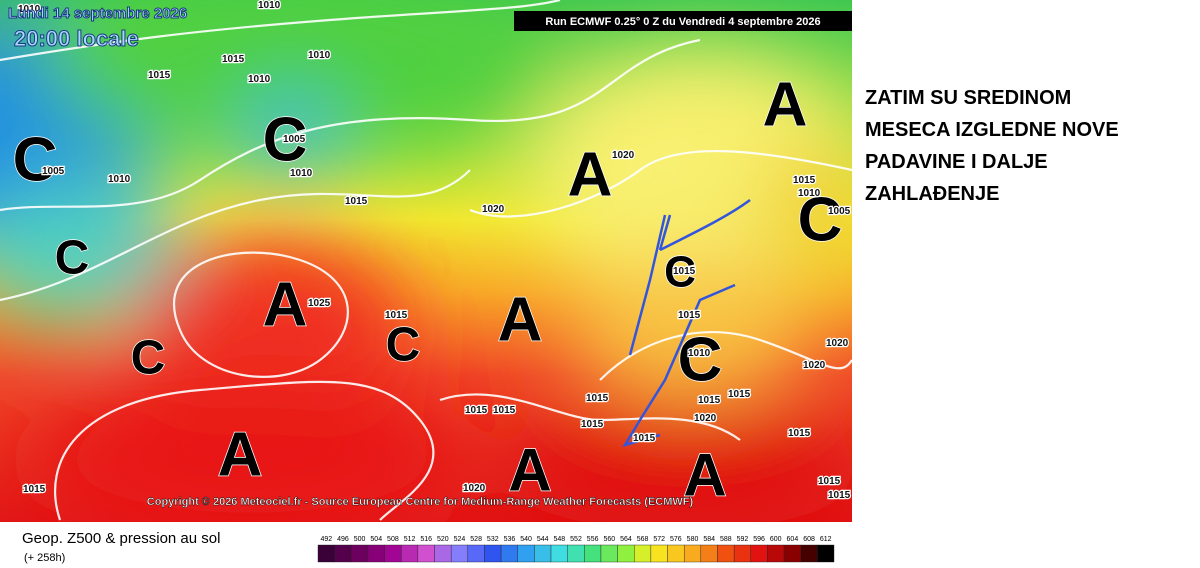  What do you see at coordinates (793, 539) in the screenshot?
I see `scale-label: 604` at bounding box center [793, 539].